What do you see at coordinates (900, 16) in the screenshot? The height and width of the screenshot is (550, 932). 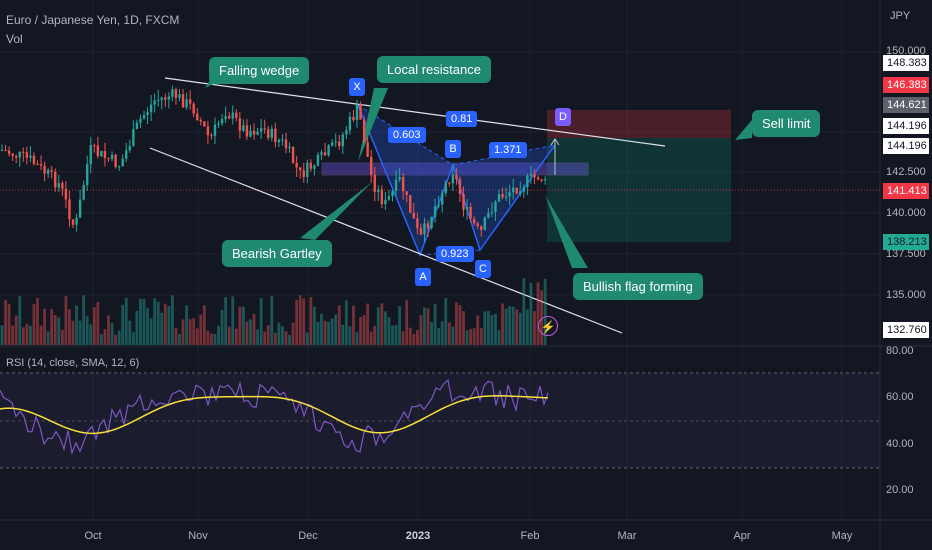 I see `currency-label: JPY` at bounding box center [900, 16].